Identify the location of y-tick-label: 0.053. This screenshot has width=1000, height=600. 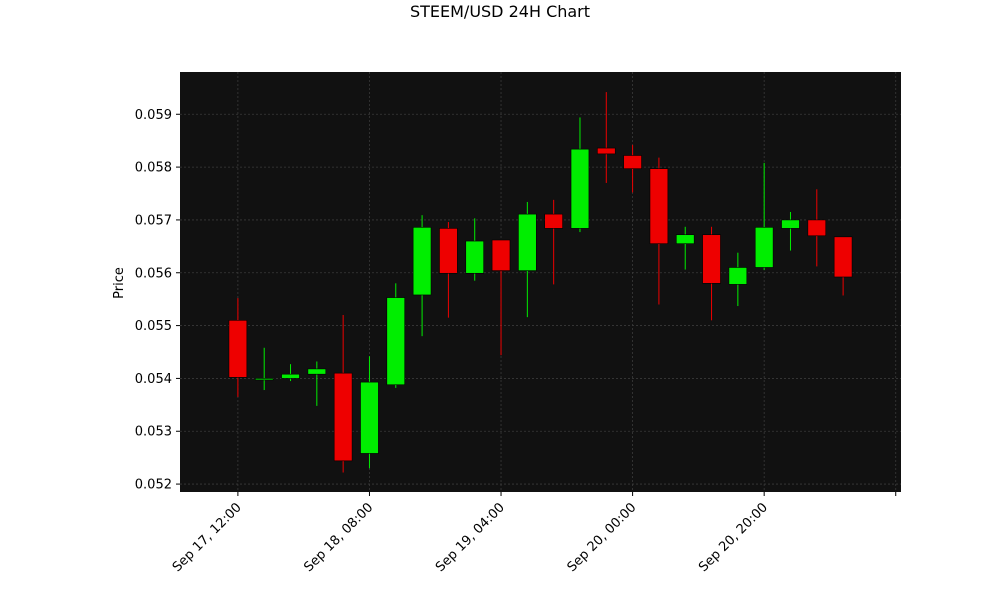
(153, 432).